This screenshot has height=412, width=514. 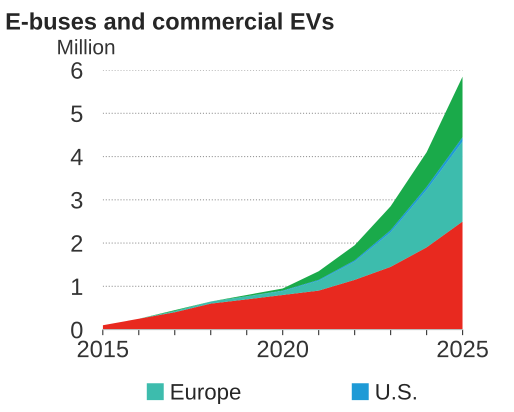 I want to click on y-tick-label: 4, so click(x=76, y=157).